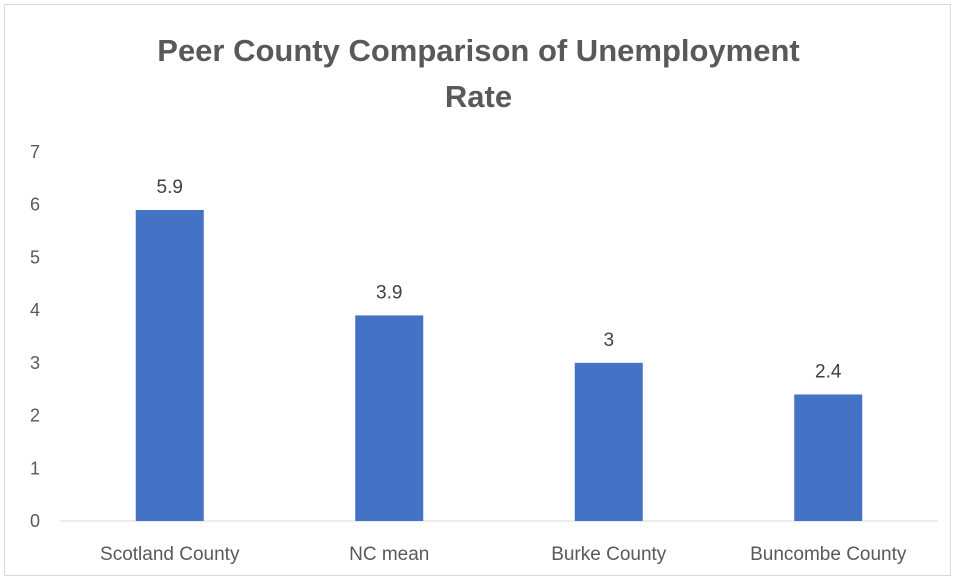 Image resolution: width=957 pixels, height=580 pixels. I want to click on data-label: 3.9, so click(389, 292).